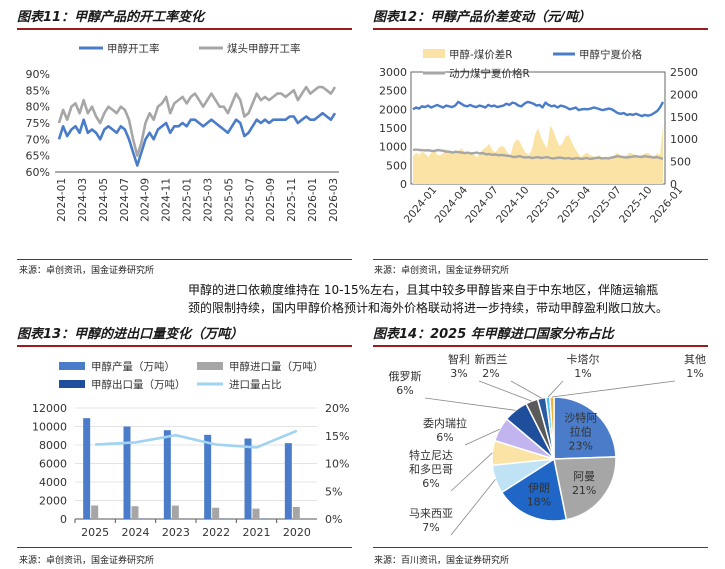  I want to click on y-left-tick-label: 12000, so click(49, 408).